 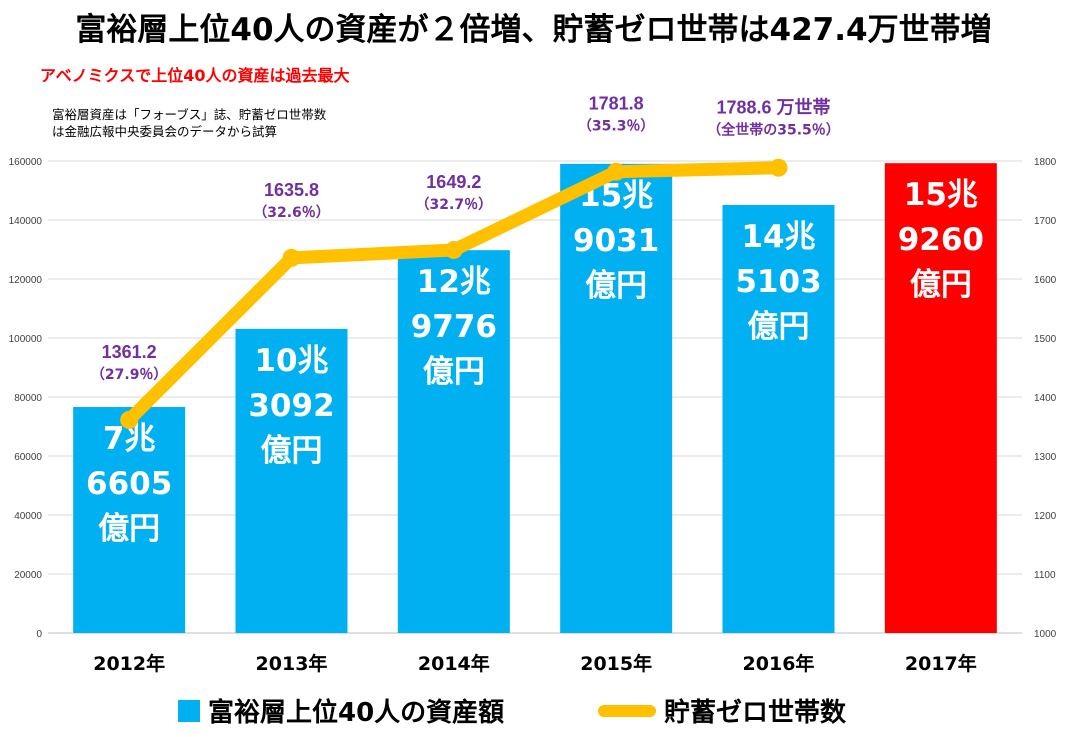 I want to click on legend-line: 貯蓄ゼロ世帯数, so click(x=722, y=710).